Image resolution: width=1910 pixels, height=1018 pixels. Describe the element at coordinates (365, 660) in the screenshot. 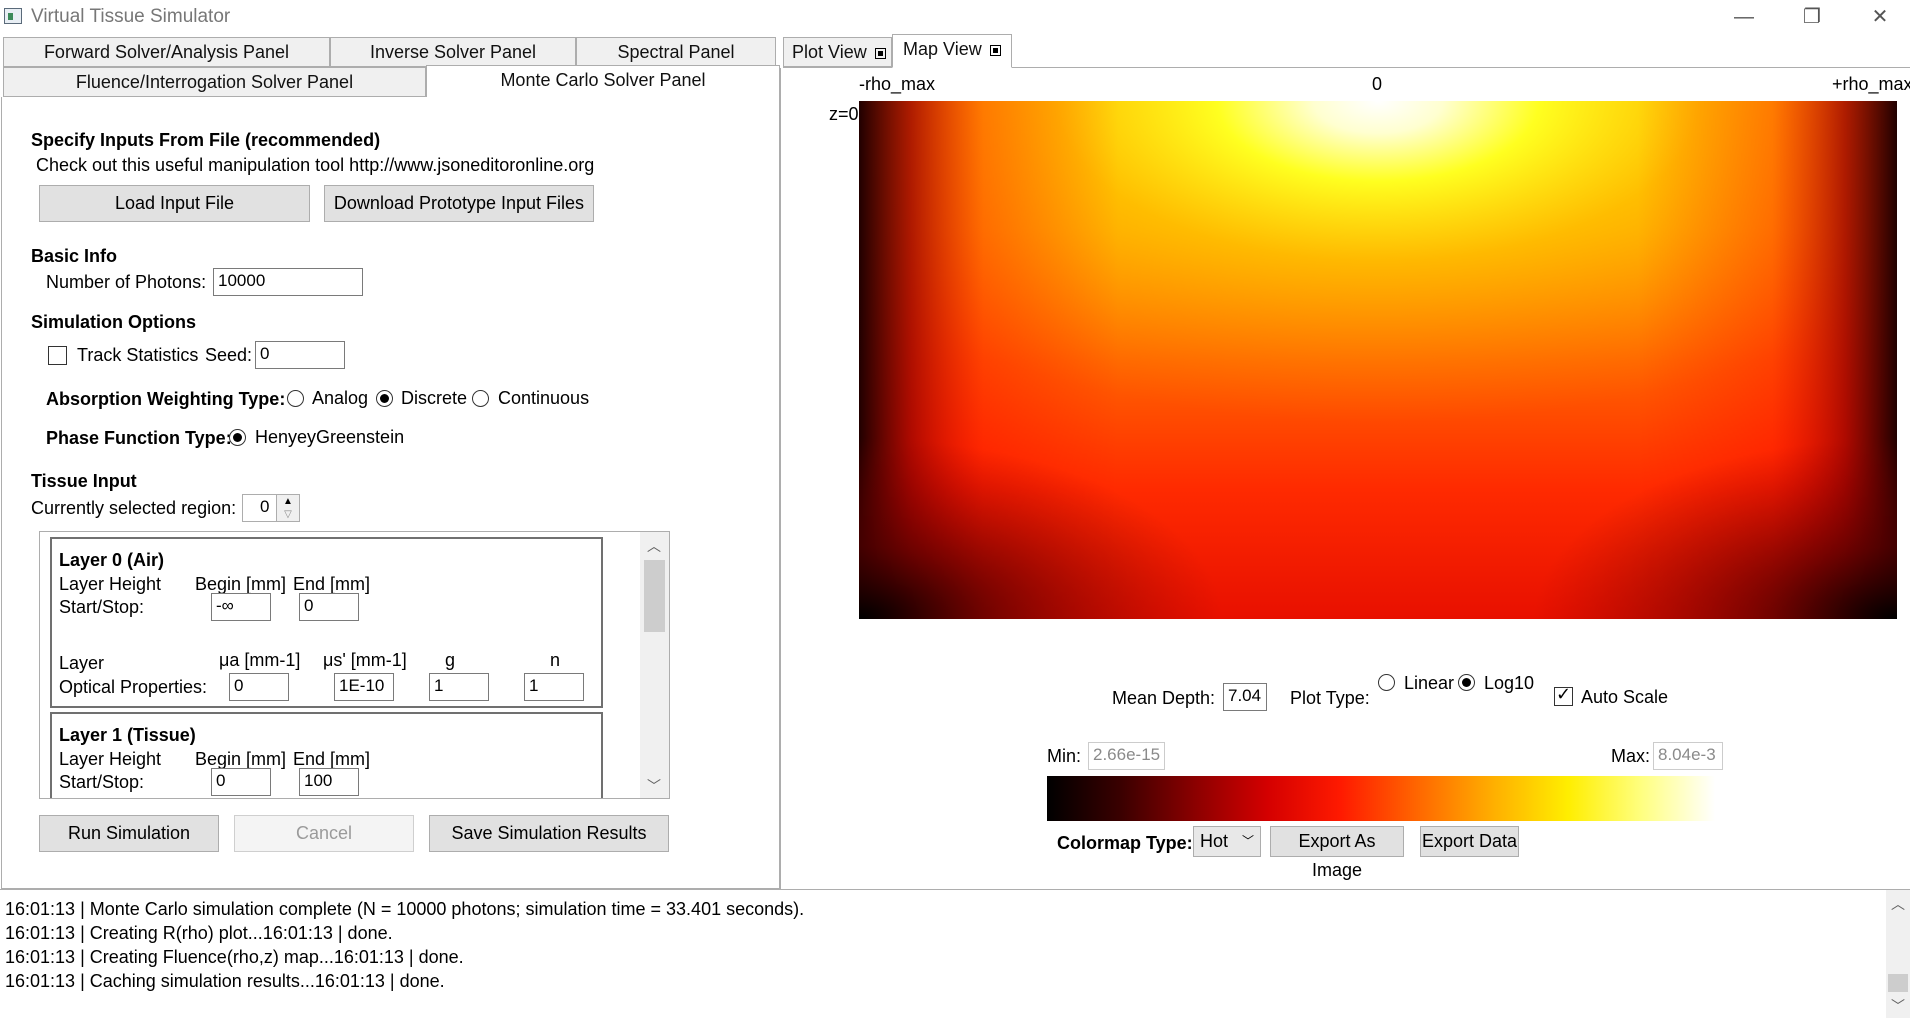

I see `musp-label: μs' [mm-1]` at that location.